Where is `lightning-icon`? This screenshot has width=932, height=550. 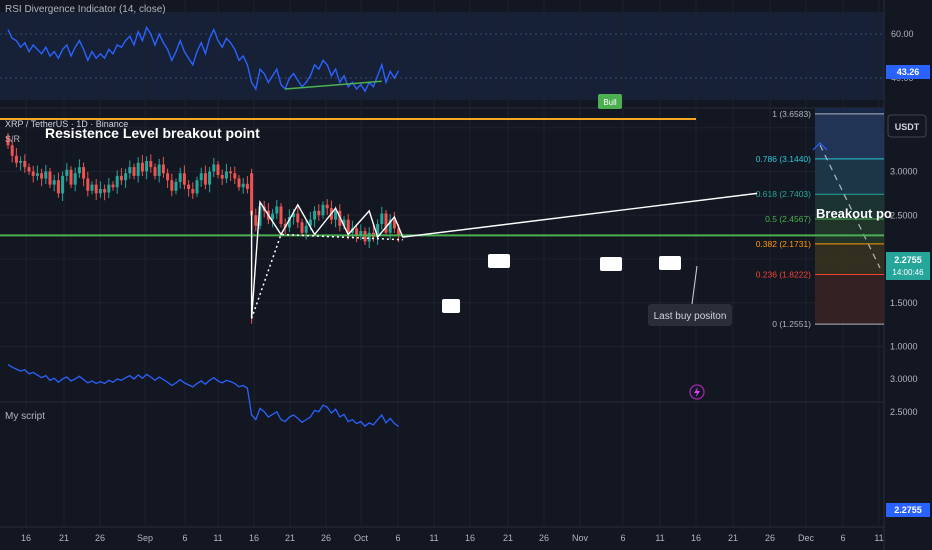 lightning-icon is located at coordinates (697, 392).